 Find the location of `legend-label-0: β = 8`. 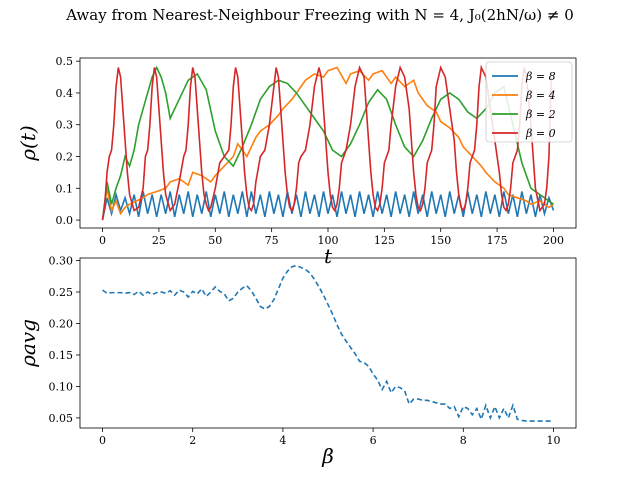

legend-label-0: β = 8 is located at coordinates (540, 76).